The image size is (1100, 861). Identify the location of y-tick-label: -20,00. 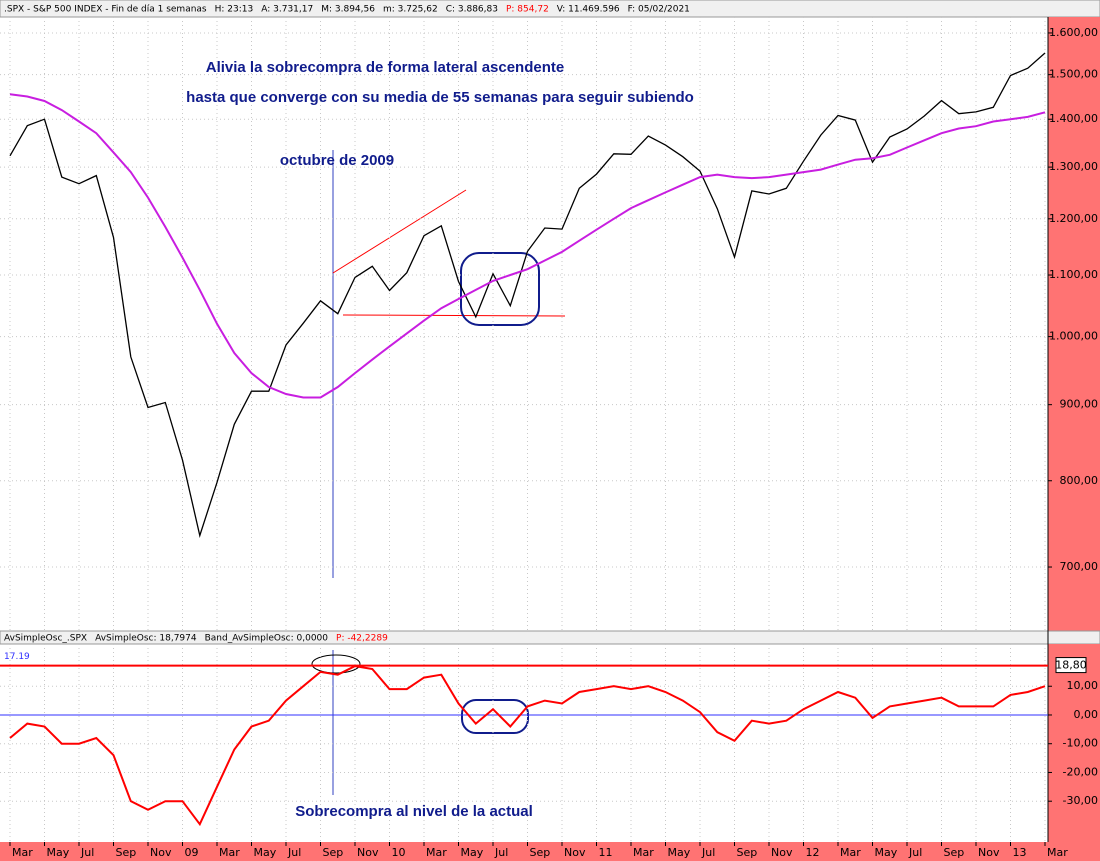
(1080, 771).